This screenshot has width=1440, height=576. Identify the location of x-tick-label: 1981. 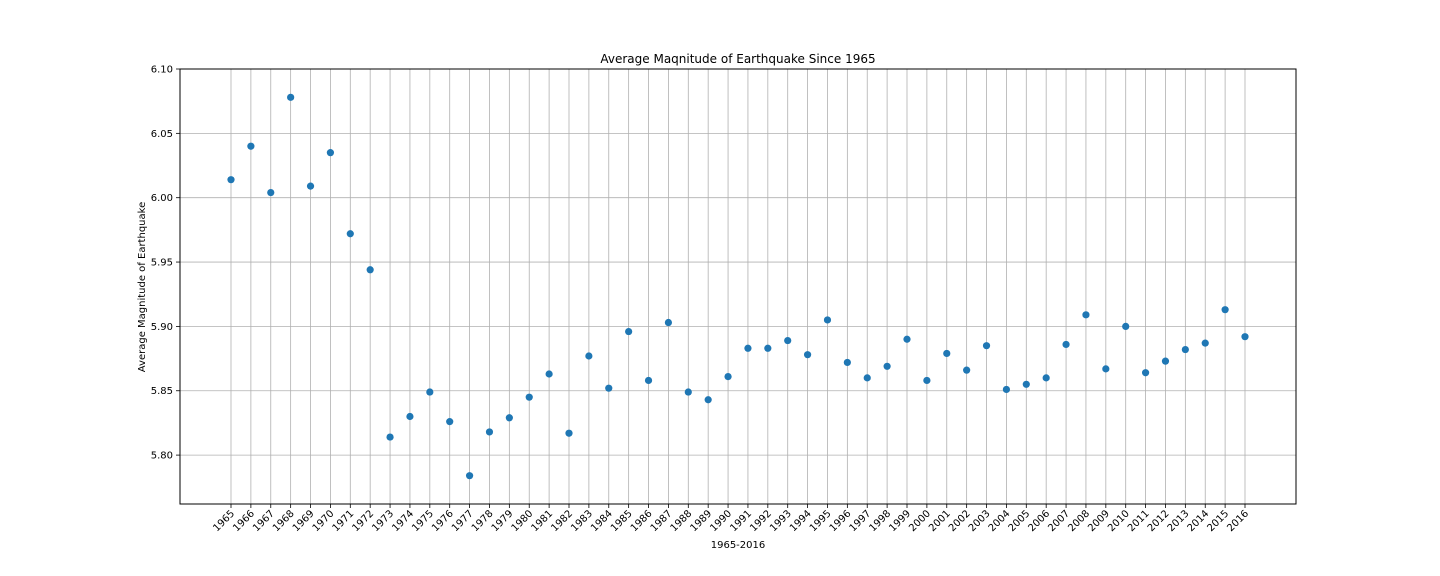
(542, 521).